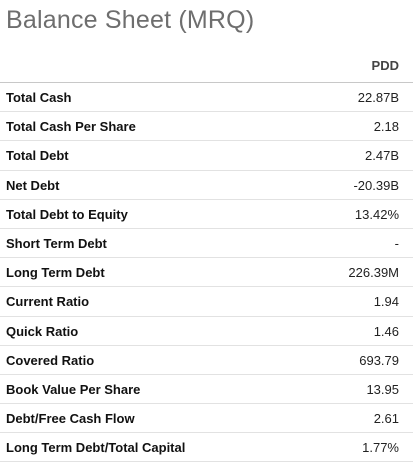  Describe the element at coordinates (376, 185) in the screenshot. I see `row-value: -20.39B` at that location.